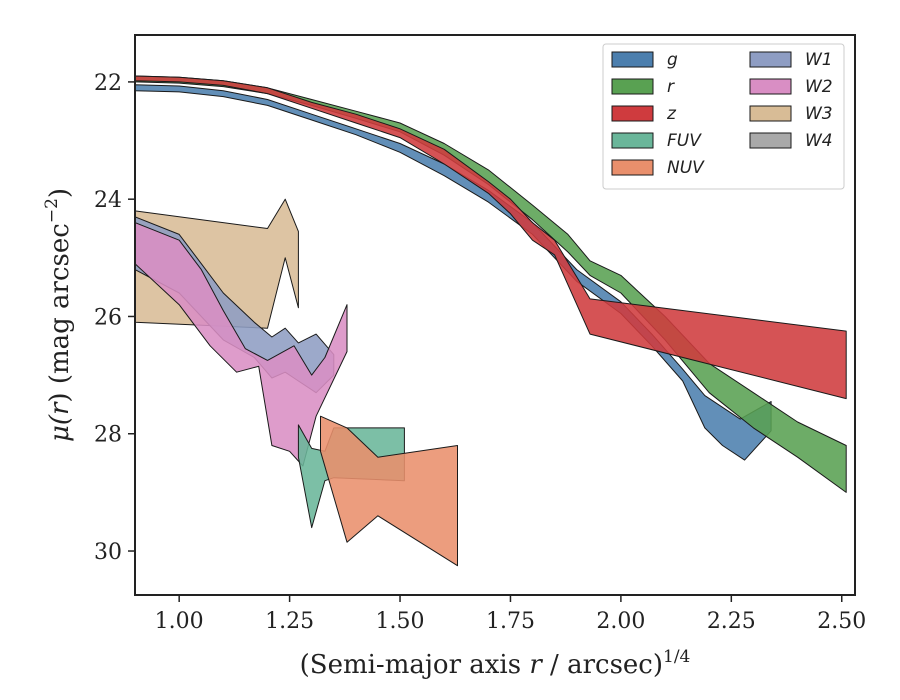  I want to click on legend-label-w1: W1, so click(819, 60).